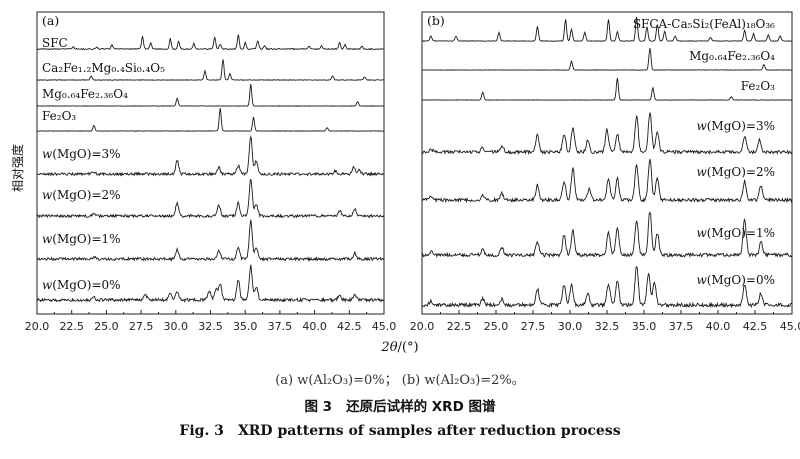 The image size is (800, 459). Describe the element at coordinates (37, 326) in the screenshot. I see `x-tick-label-a-0: 20.0` at that location.